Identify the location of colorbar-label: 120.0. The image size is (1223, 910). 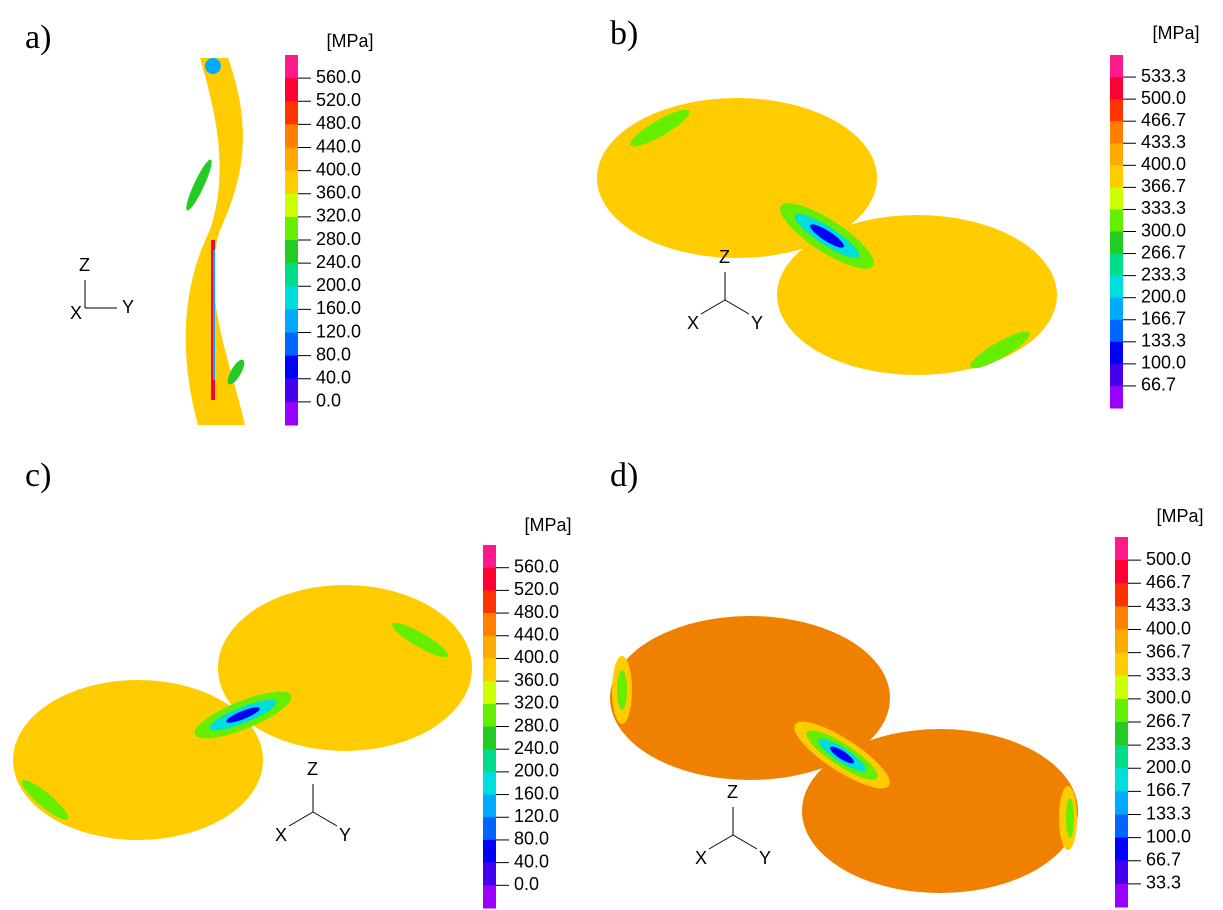
(536, 816).